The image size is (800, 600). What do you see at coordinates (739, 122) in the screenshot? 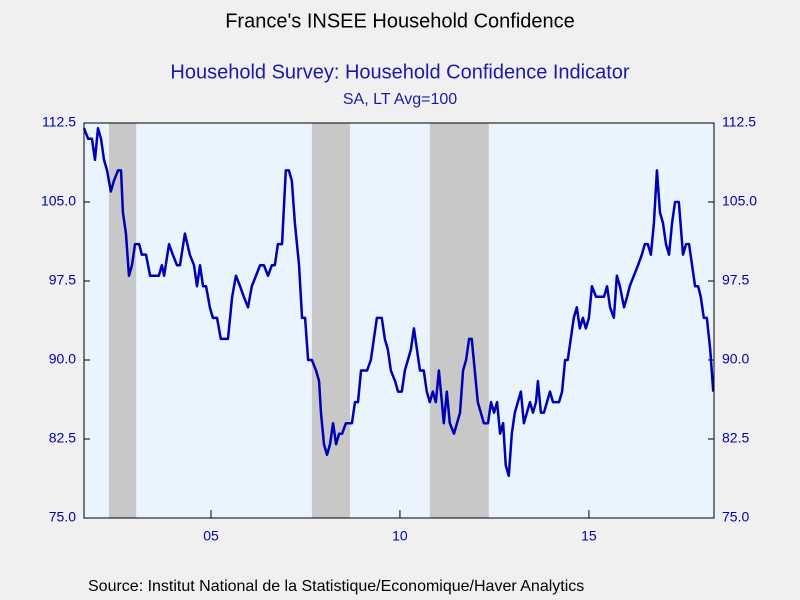
I see `y2-tick-label: 112.5` at bounding box center [739, 122].